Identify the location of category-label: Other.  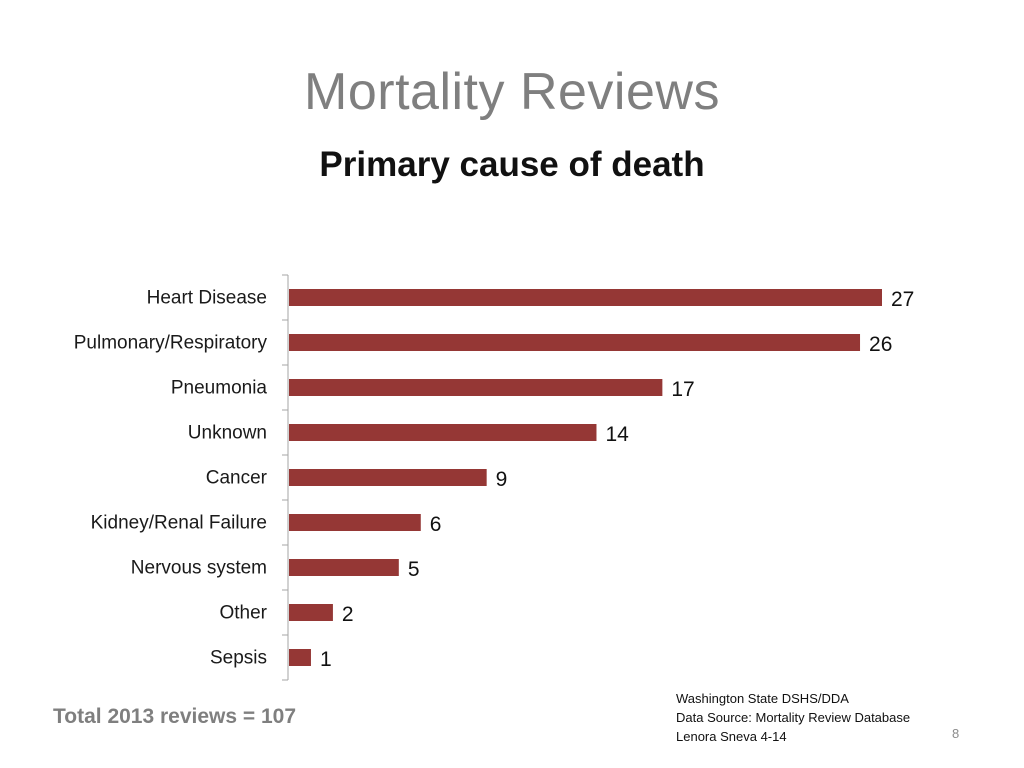
(243, 613).